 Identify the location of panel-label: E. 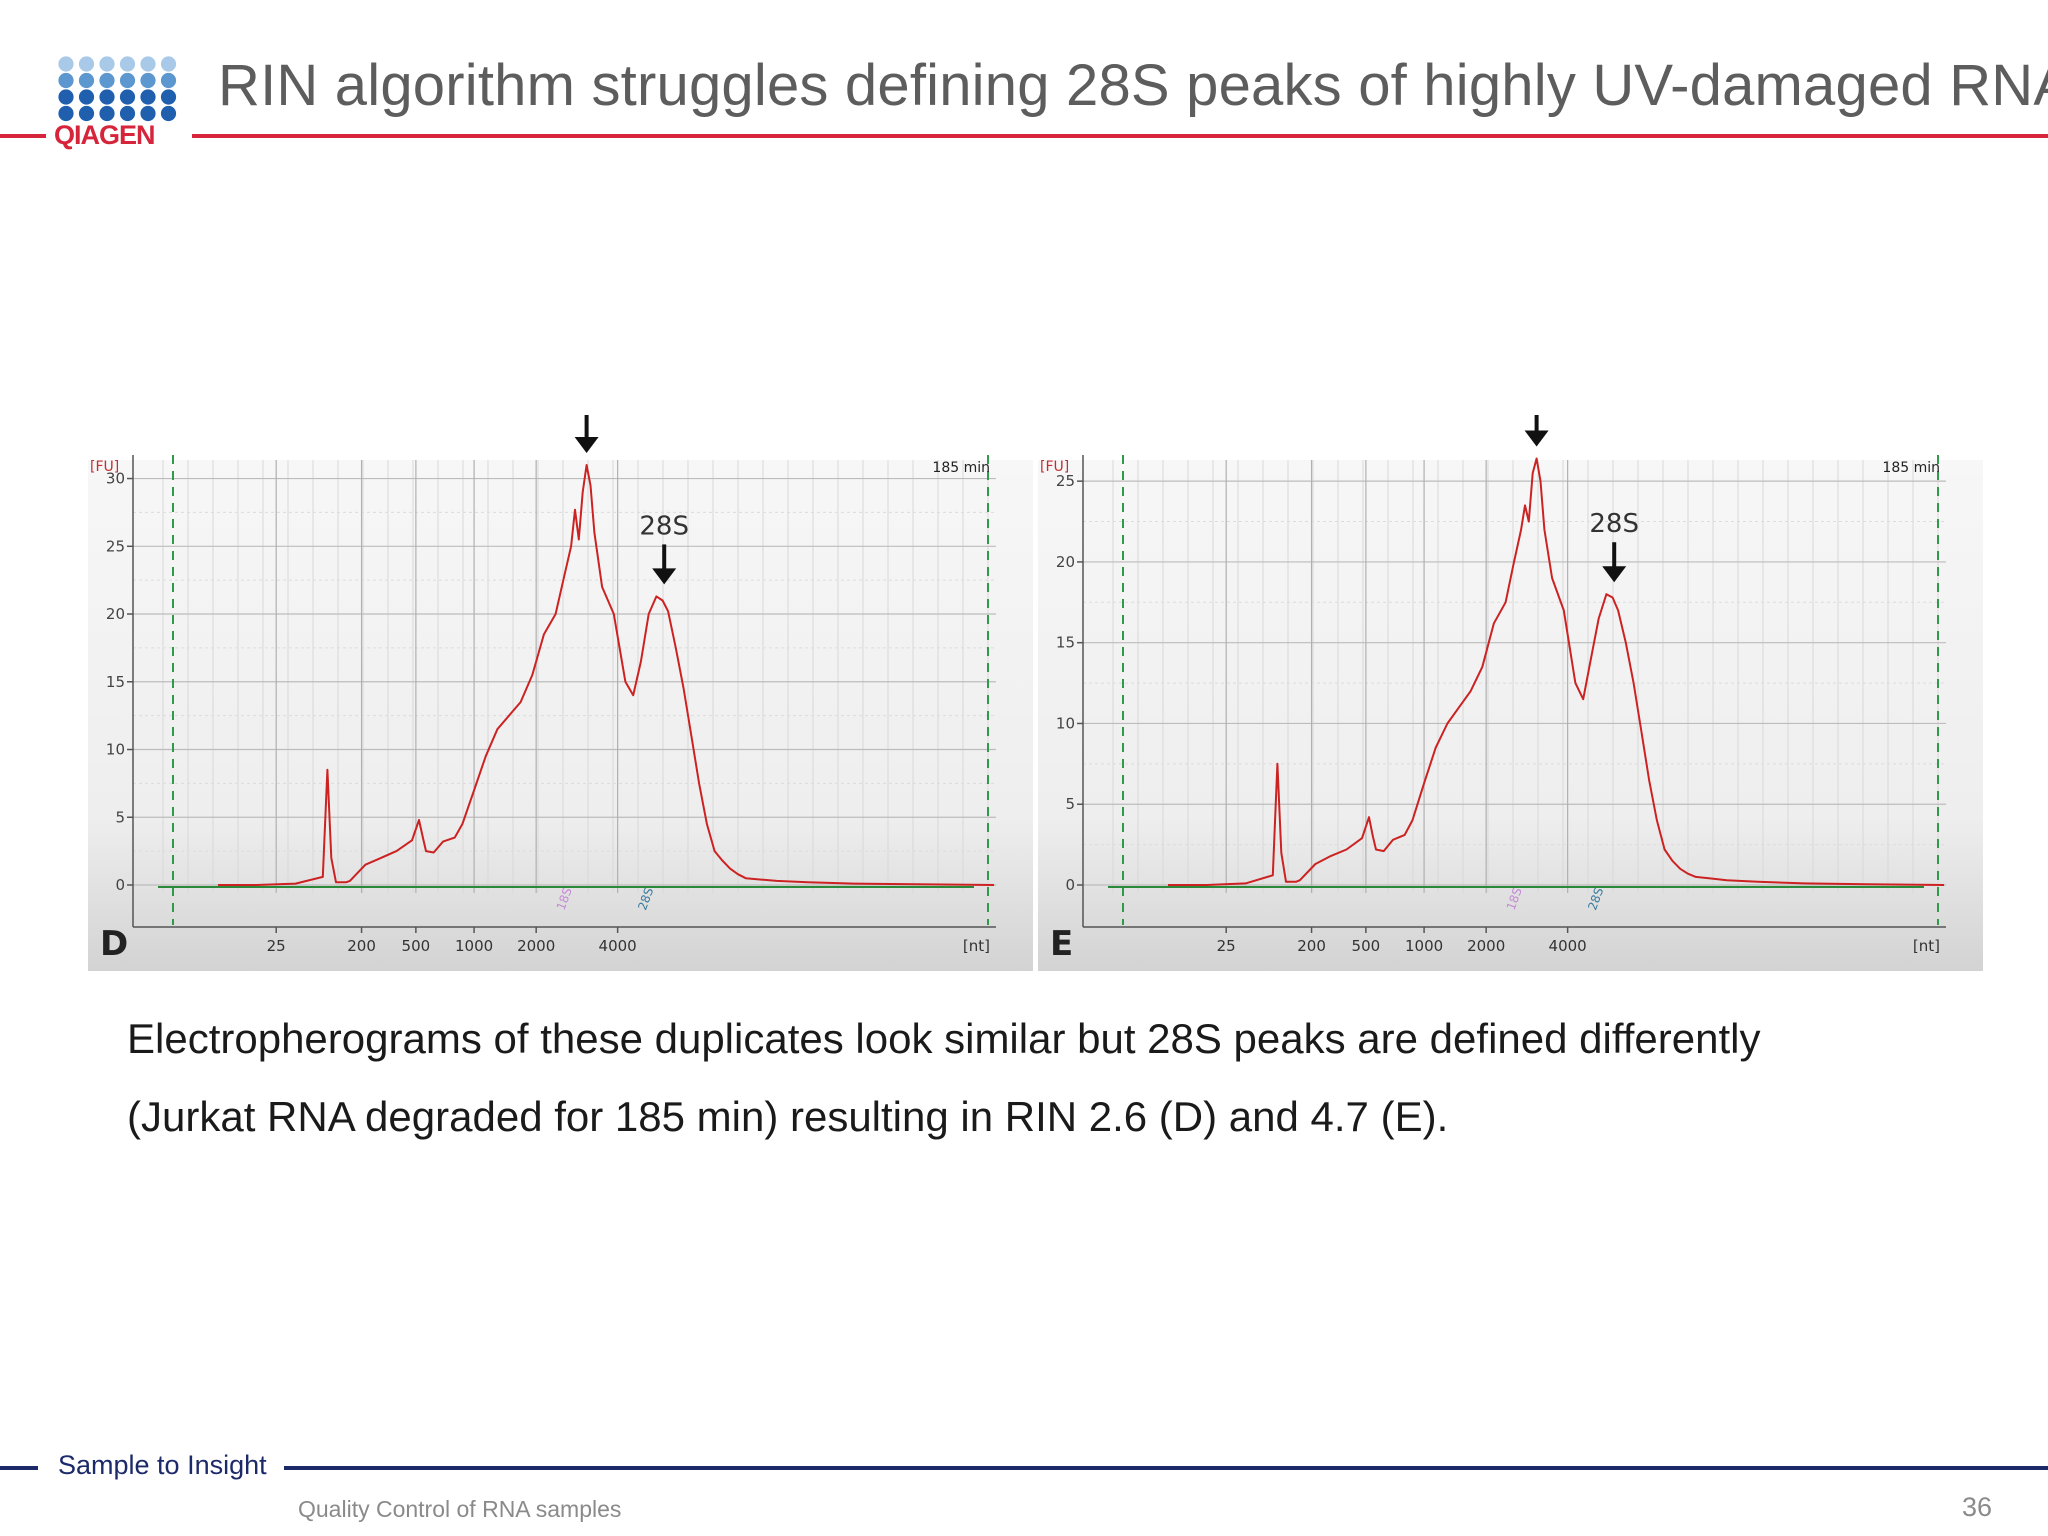
(1061, 944).